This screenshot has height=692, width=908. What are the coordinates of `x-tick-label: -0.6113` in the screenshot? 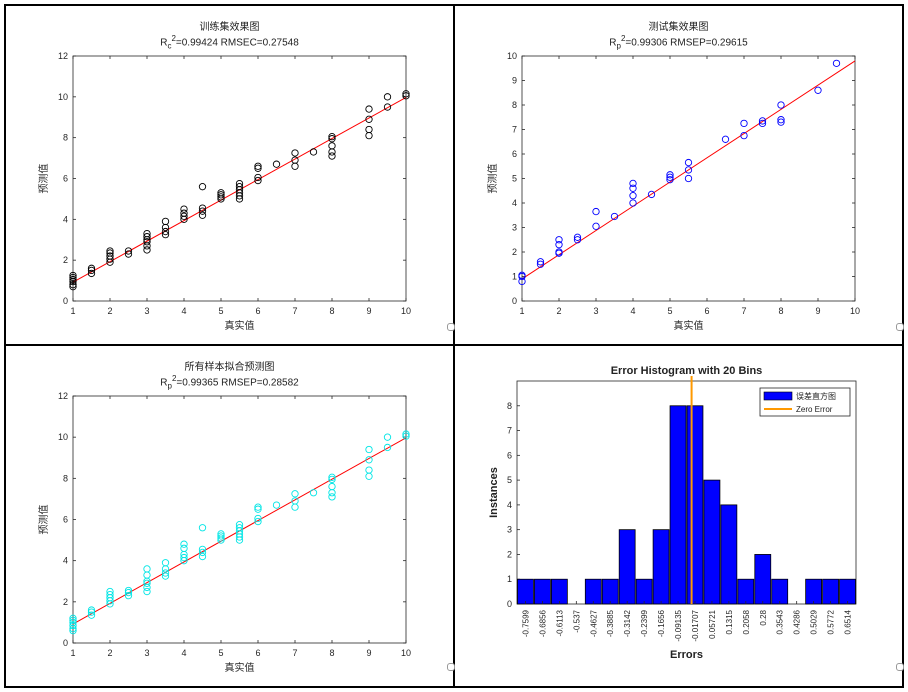 It's located at (559, 622).